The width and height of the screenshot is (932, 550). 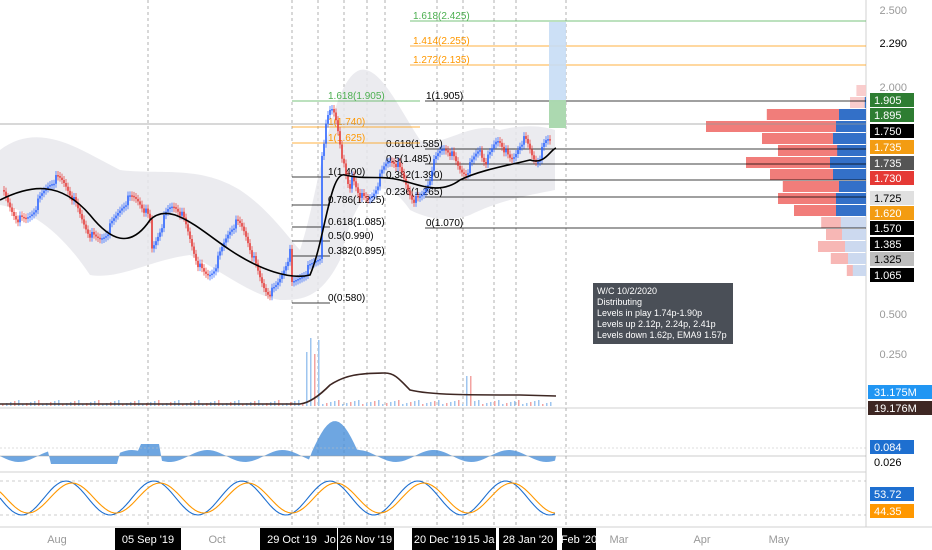 What do you see at coordinates (346, 122) in the screenshot?
I see `fib-label: 1(1.740)` at bounding box center [346, 122].